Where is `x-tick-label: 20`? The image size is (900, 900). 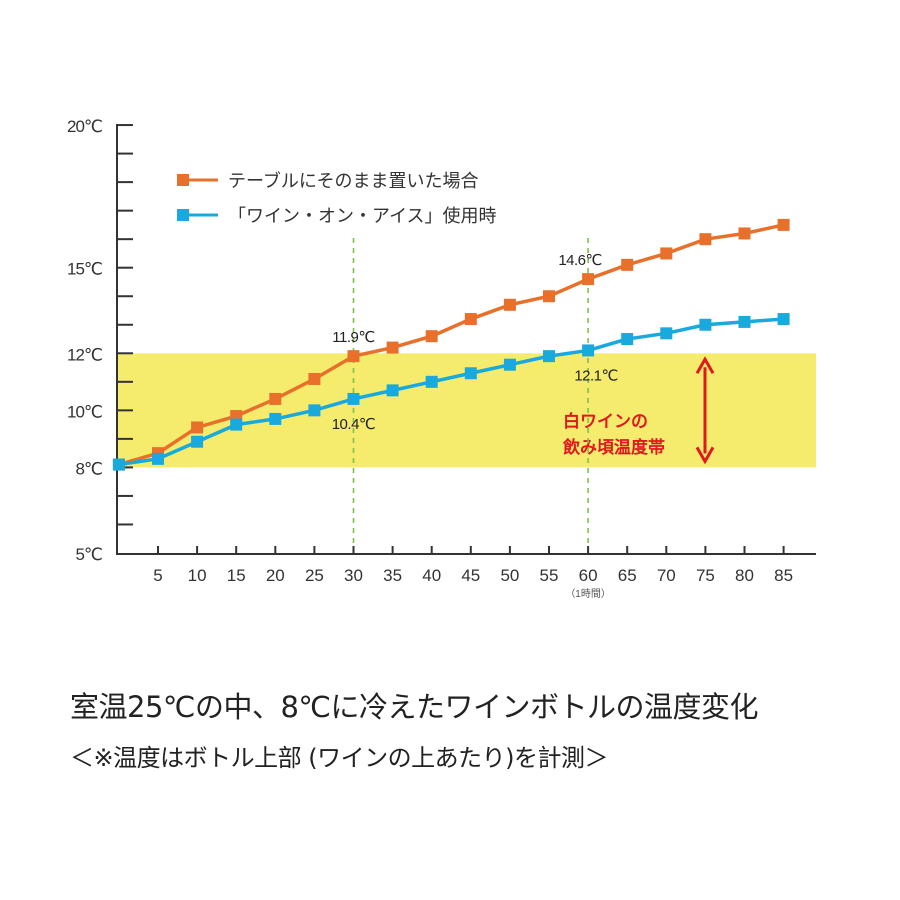
x-tick-label: 20 is located at coordinates (275, 575).